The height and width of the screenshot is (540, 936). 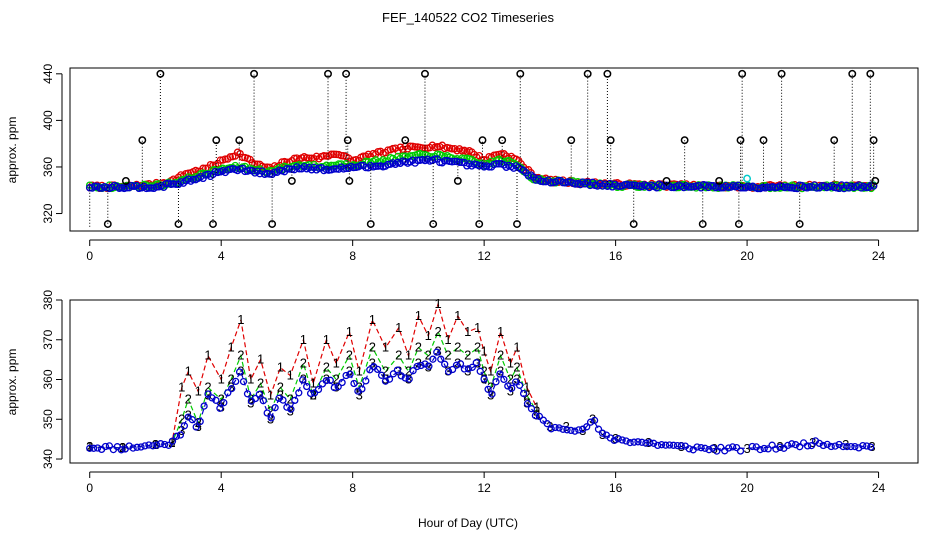 What do you see at coordinates (879, 256) in the screenshot?
I see `top-x-tick-label: 24` at bounding box center [879, 256].